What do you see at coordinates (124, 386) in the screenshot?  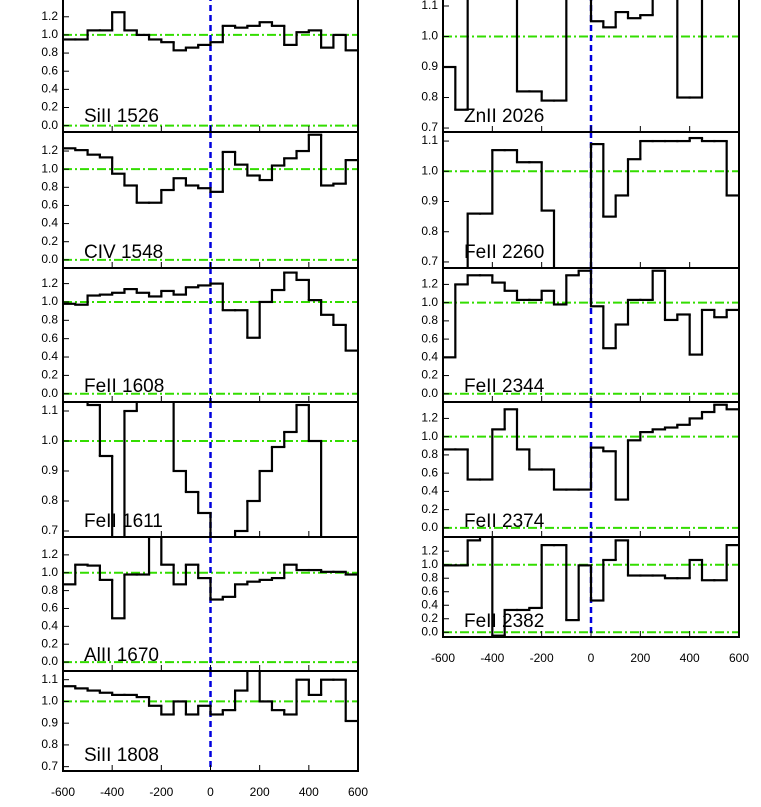 I see `transition-label: FeII 1608` at bounding box center [124, 386].